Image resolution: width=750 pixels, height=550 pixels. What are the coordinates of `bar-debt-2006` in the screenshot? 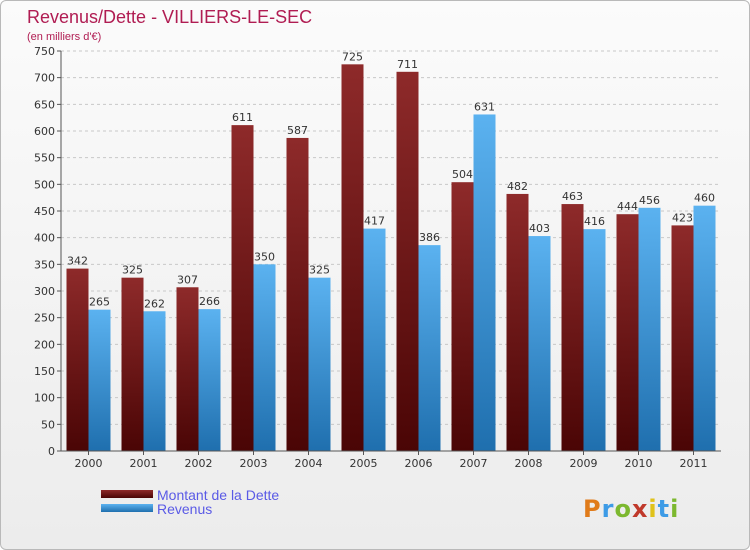 It's located at (407, 261).